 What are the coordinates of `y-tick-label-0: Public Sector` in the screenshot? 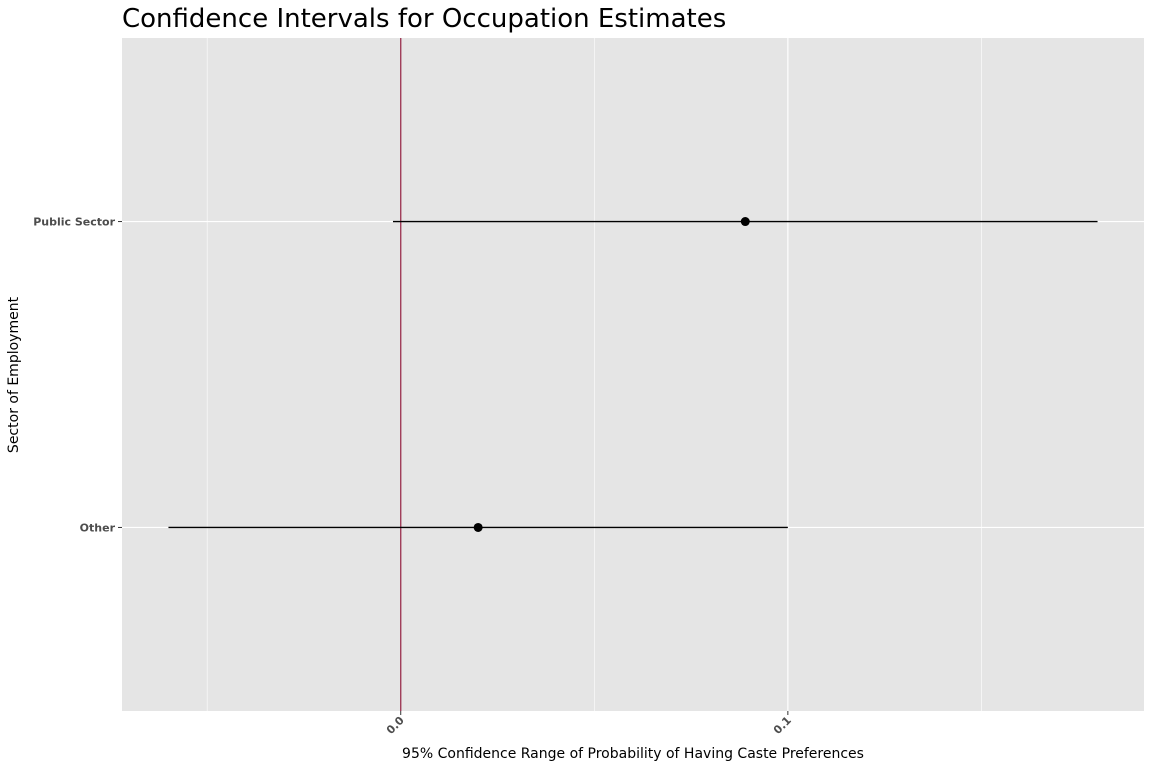 It's located at (74, 222).